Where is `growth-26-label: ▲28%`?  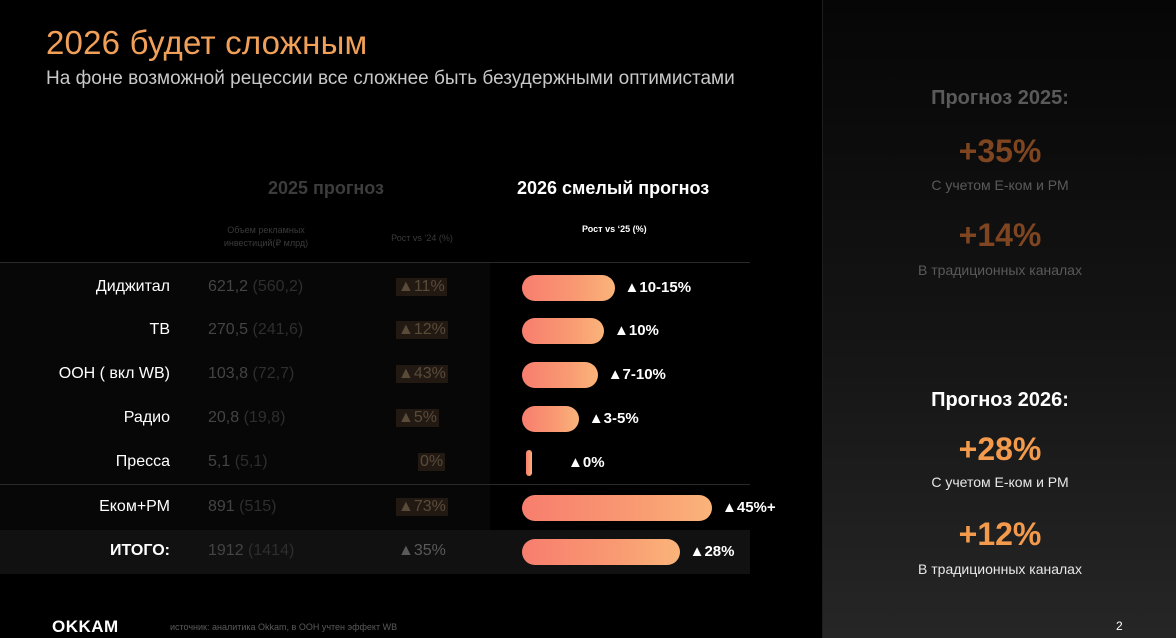 growth-26-label: ▲28% is located at coordinates (712, 551).